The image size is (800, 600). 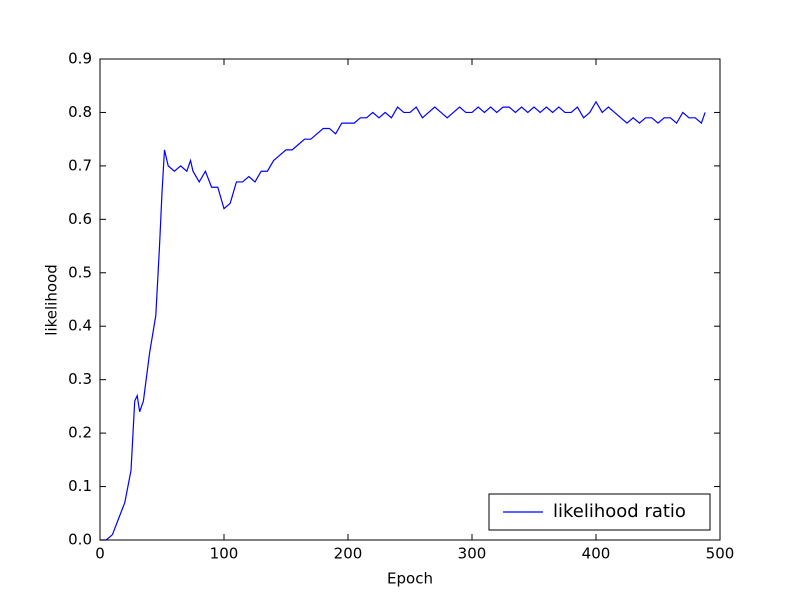 I want to click on x-tick-label: 200, so click(x=348, y=554).